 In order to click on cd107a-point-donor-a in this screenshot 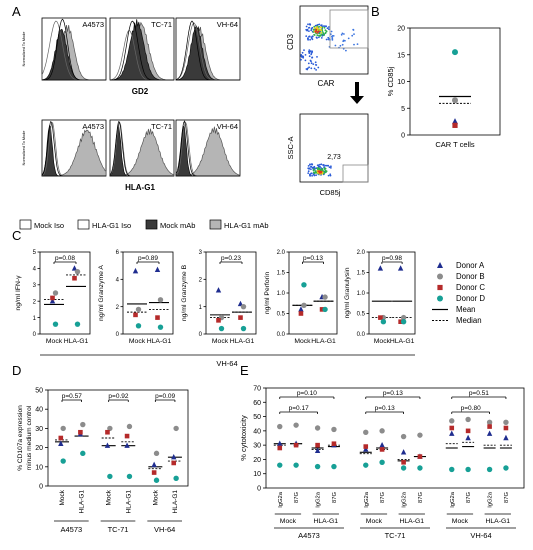, I will do `click(127, 445)`.